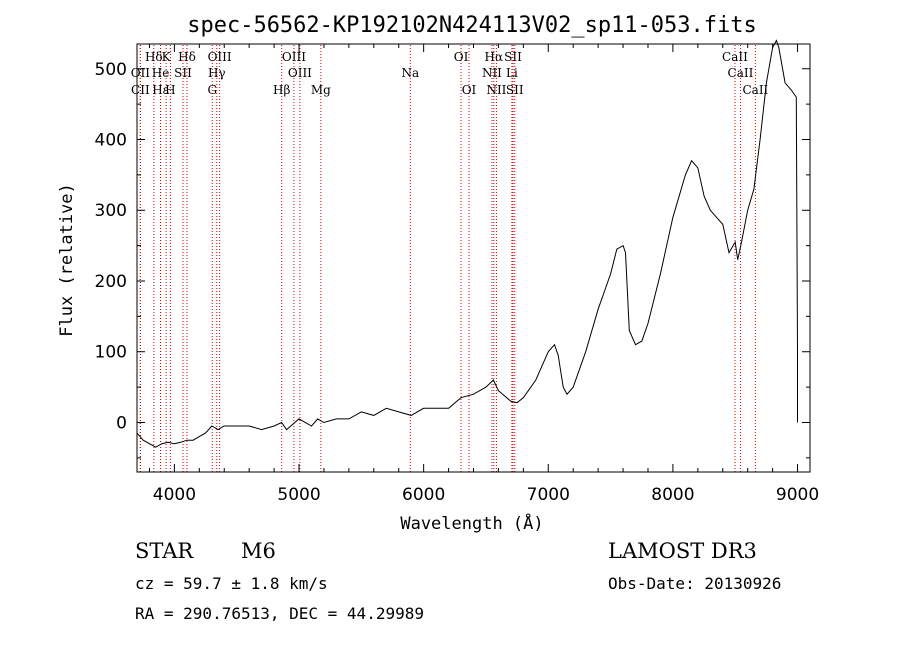 This screenshot has height=649, width=900. What do you see at coordinates (471, 523) in the screenshot?
I see `x-axis-label: Wavelength (Å)` at bounding box center [471, 523].